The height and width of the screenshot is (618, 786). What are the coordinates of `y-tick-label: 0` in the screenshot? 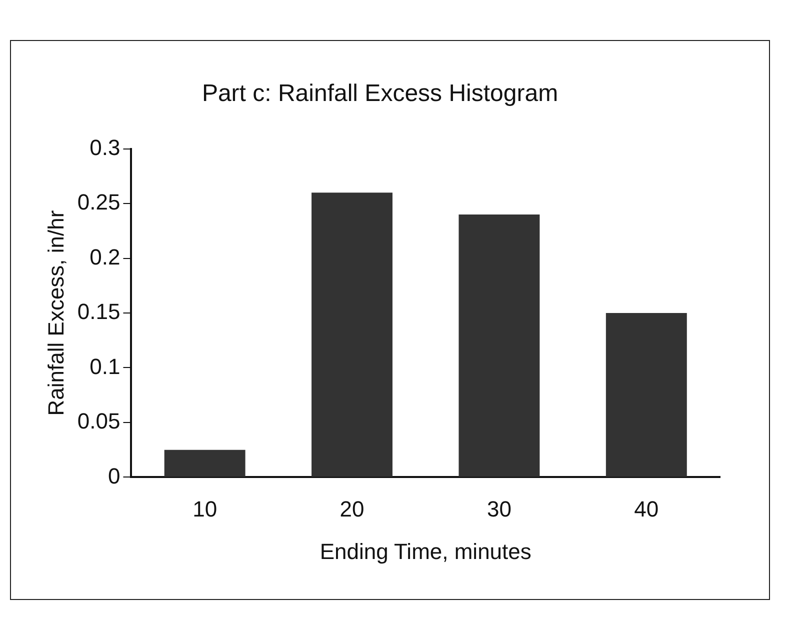 It's located at (114, 475).